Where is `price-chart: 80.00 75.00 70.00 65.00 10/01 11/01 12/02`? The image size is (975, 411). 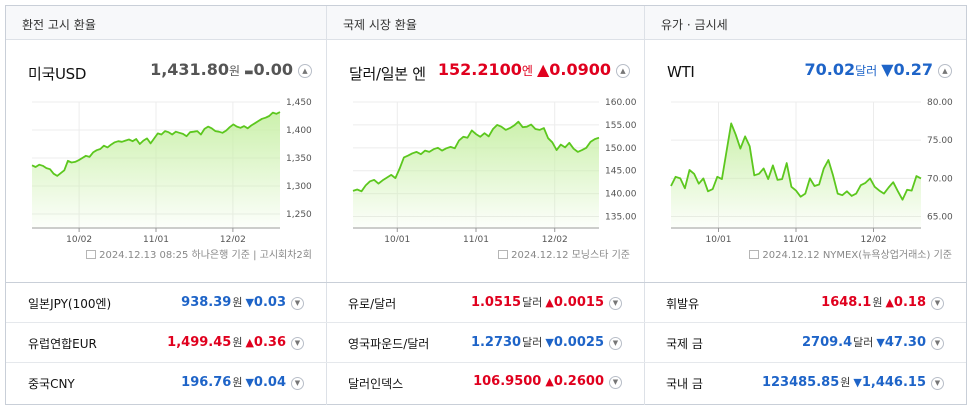
price-chart: 80.00 75.00 70.00 65.00 10/01 11/01 12/02 is located at coordinates (811, 170).